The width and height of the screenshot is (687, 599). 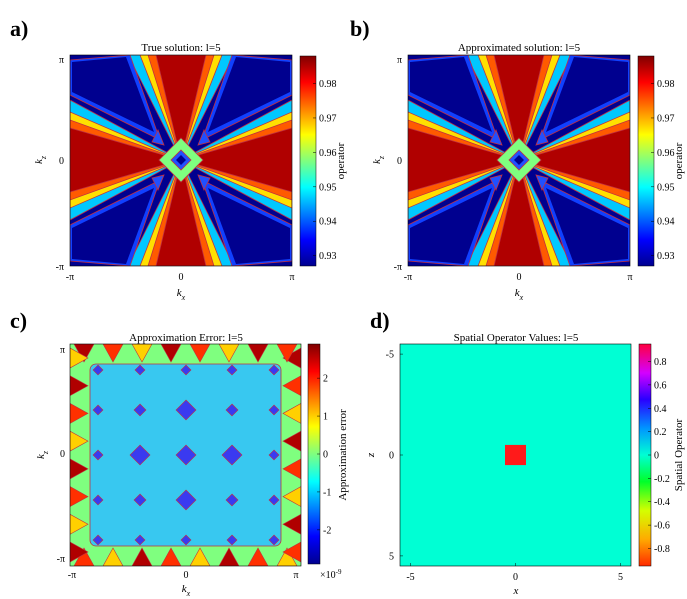 What do you see at coordinates (308, 161) in the screenshot?
I see `colorbar-a` at bounding box center [308, 161].